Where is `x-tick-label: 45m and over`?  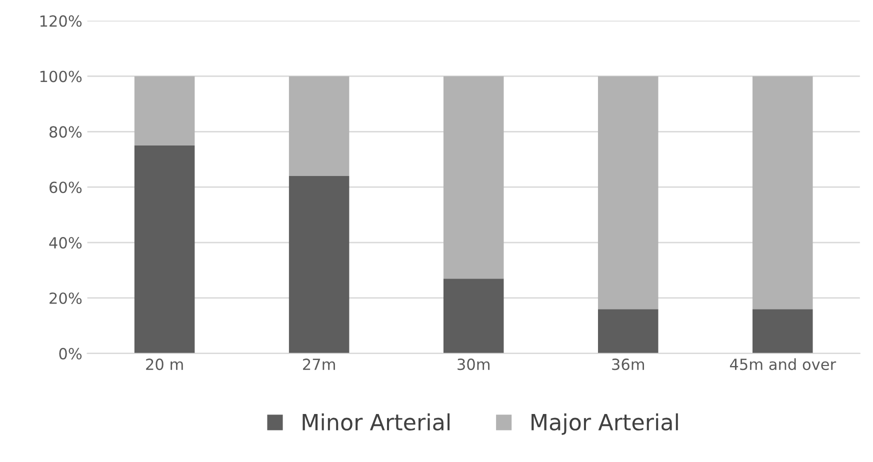 x-tick-label: 45m and over is located at coordinates (783, 364).